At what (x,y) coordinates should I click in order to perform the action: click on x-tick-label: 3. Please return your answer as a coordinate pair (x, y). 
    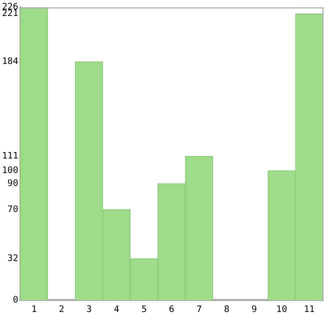
    Looking at the image, I should click on (89, 309).